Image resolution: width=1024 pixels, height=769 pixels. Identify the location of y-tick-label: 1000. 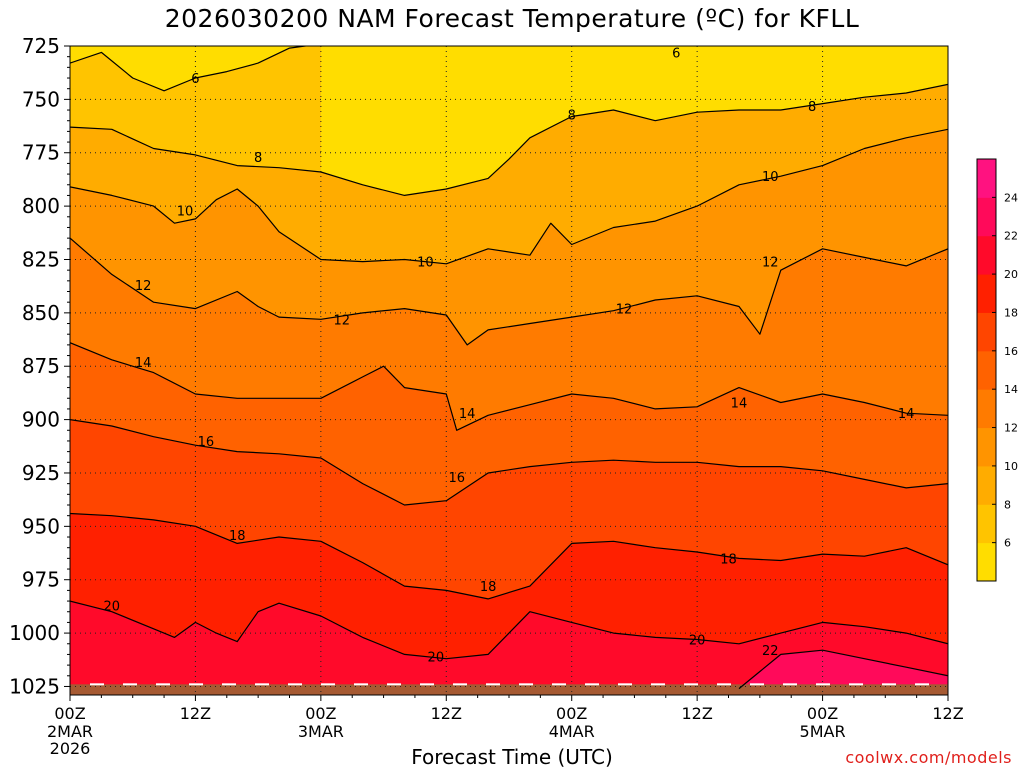
(34, 633).